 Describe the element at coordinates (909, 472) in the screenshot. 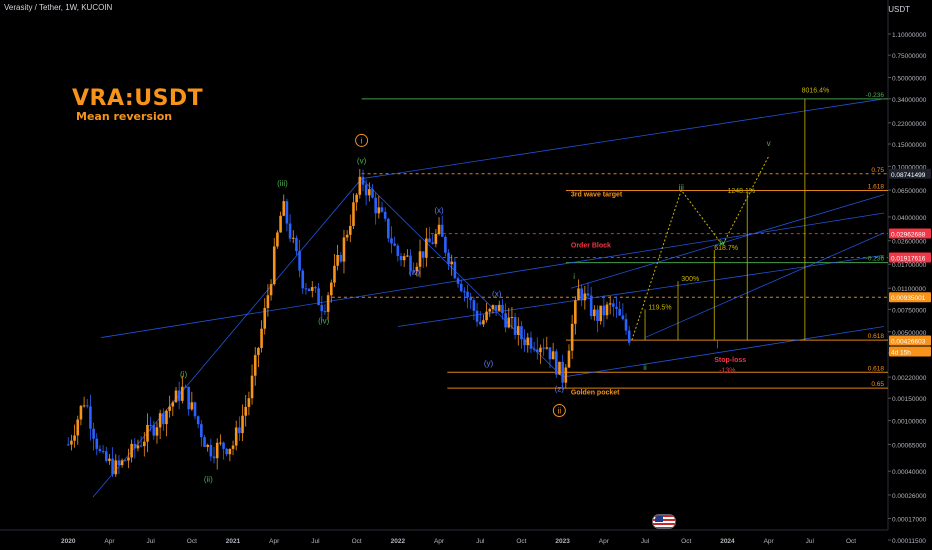

I see `y-tick-label: 0.00040000` at that location.